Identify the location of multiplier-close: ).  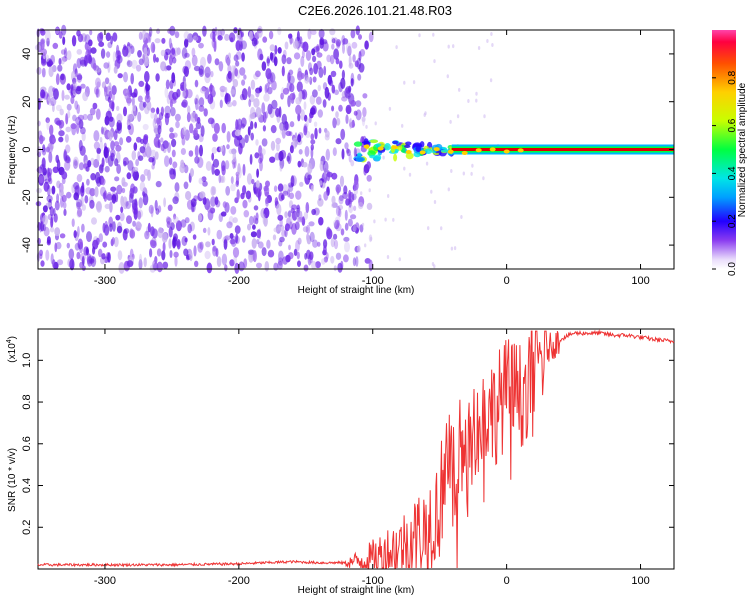
(12, 337).